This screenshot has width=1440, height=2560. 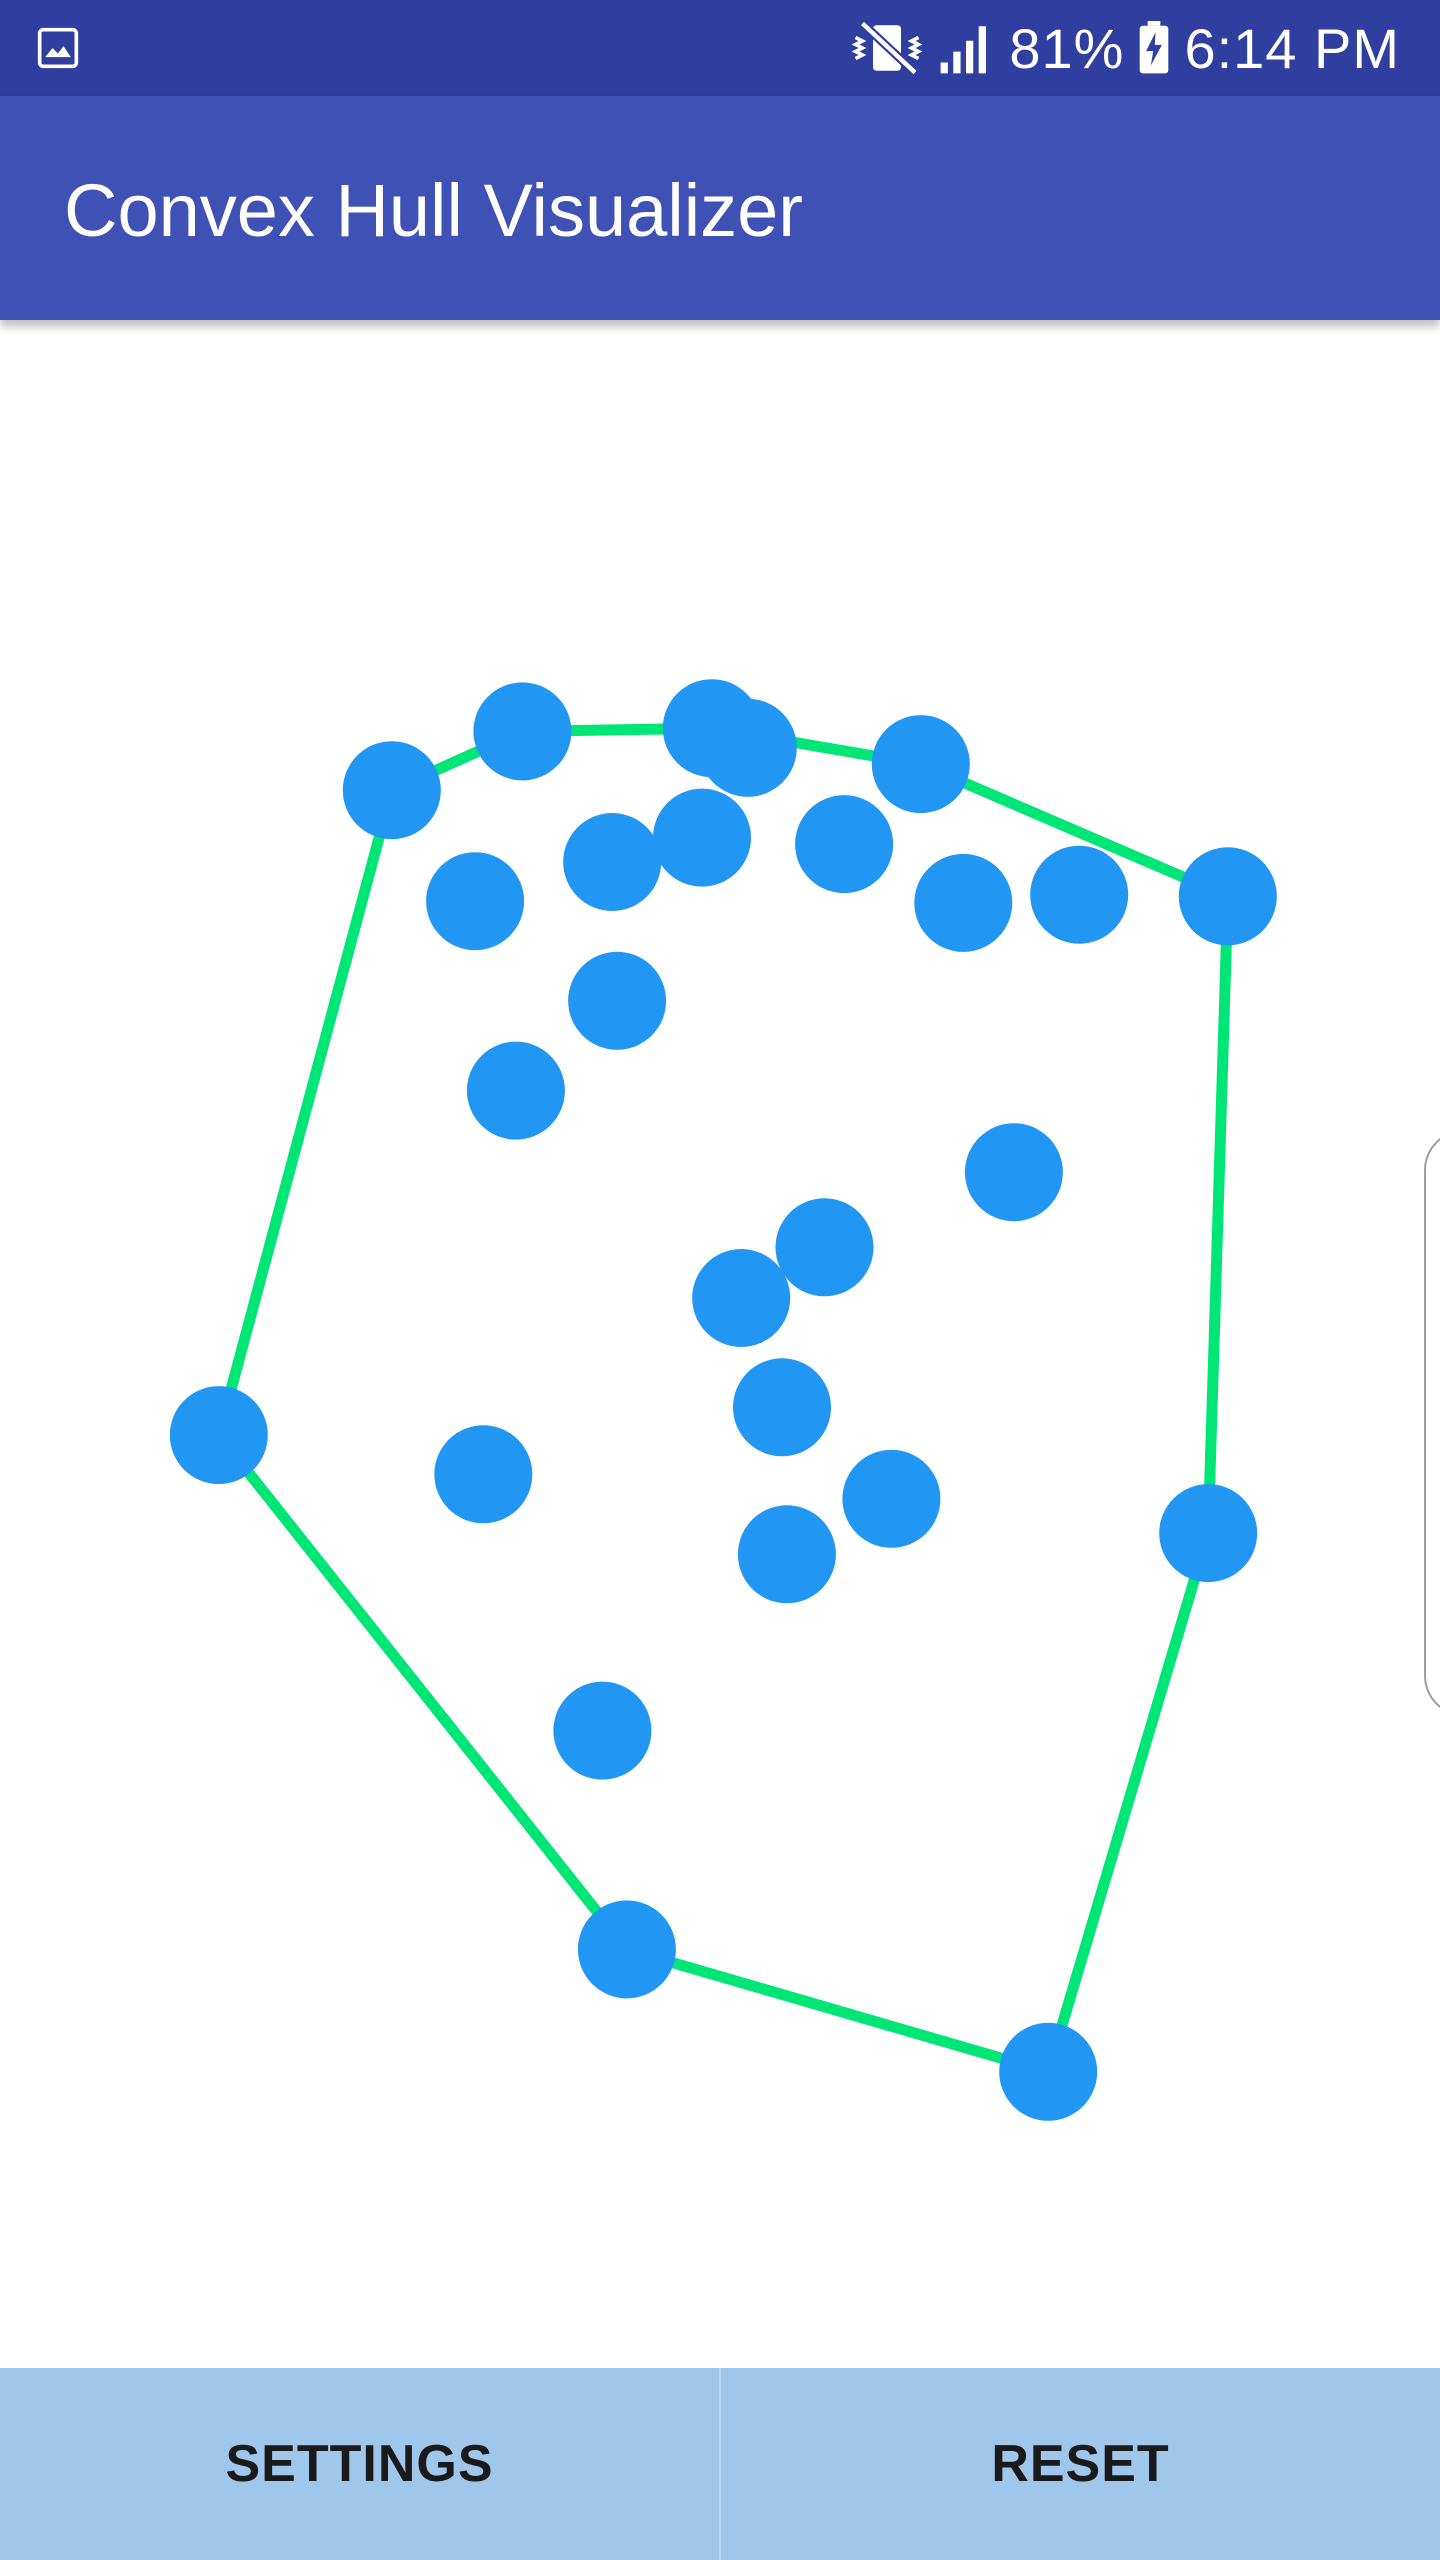 What do you see at coordinates (1067, 48) in the screenshot?
I see `battery-percent: 81%` at bounding box center [1067, 48].